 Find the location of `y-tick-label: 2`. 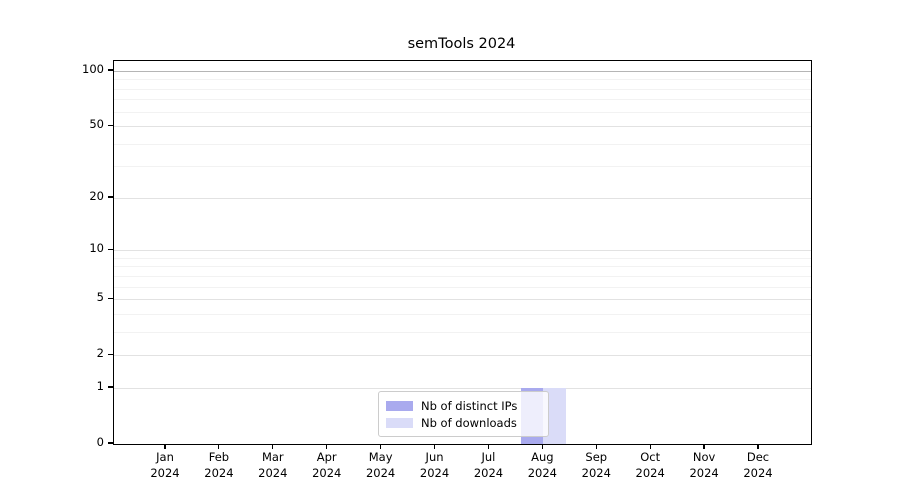

y-tick-label: 2 is located at coordinates (100, 353).